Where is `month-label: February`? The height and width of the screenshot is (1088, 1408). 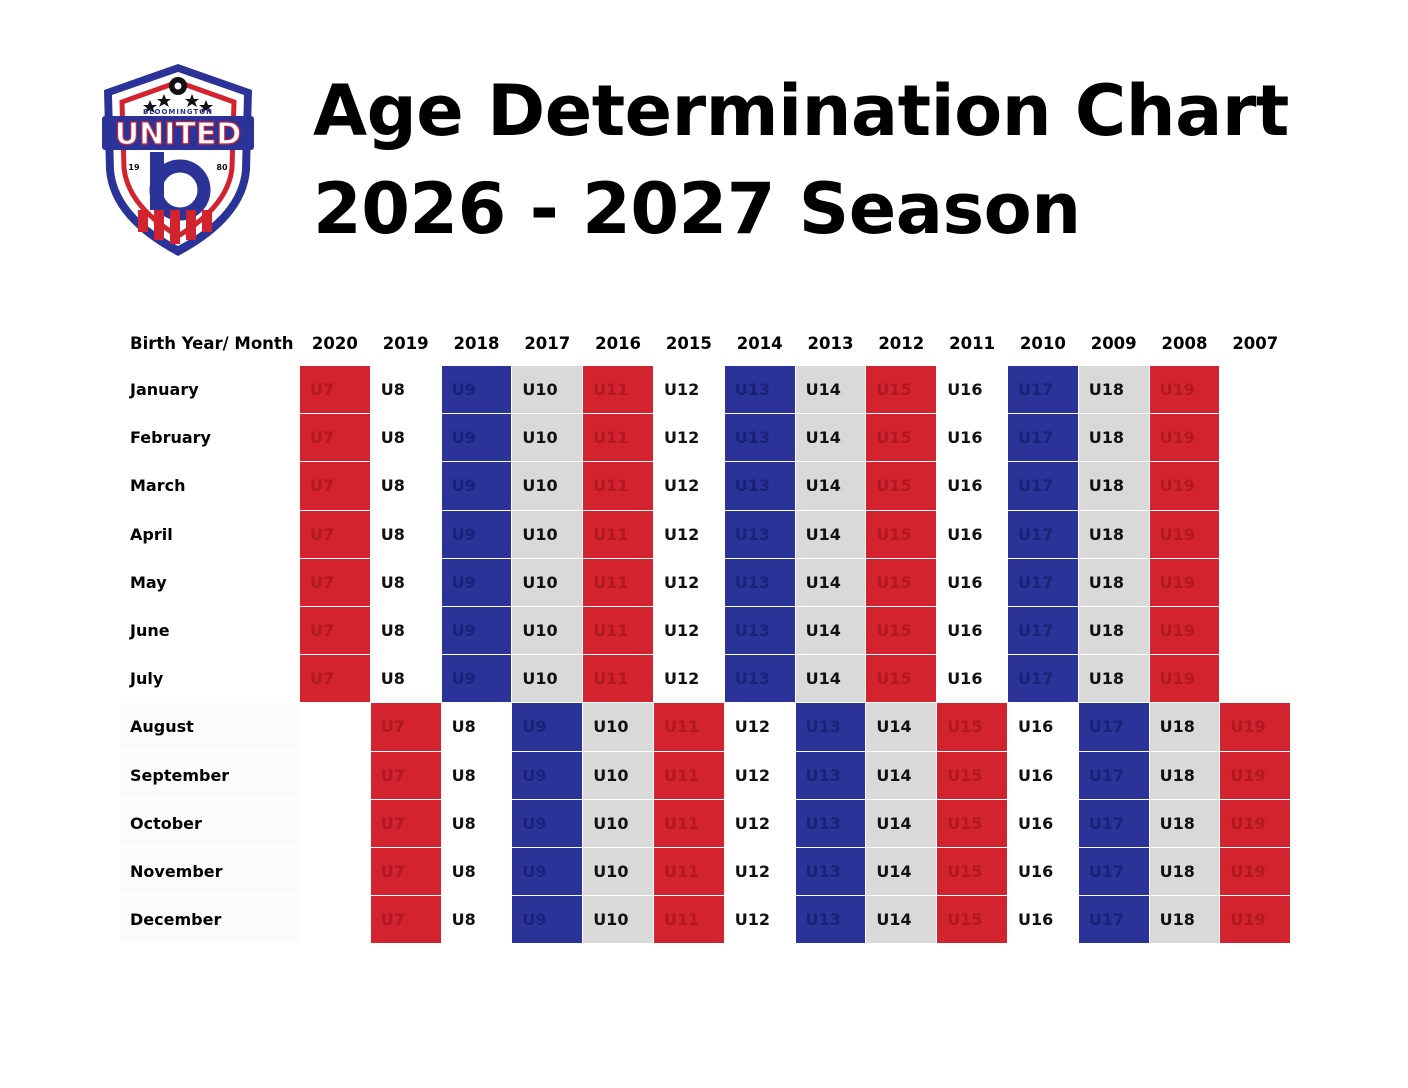
month-label: February is located at coordinates (170, 438).